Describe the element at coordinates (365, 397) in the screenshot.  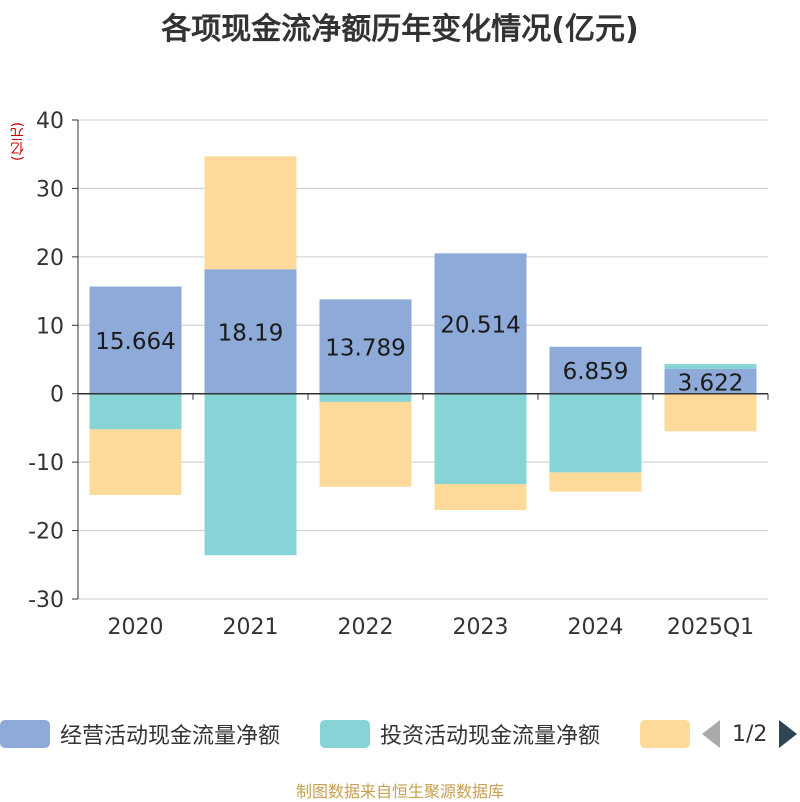
I see `bar-investing-2022` at that location.